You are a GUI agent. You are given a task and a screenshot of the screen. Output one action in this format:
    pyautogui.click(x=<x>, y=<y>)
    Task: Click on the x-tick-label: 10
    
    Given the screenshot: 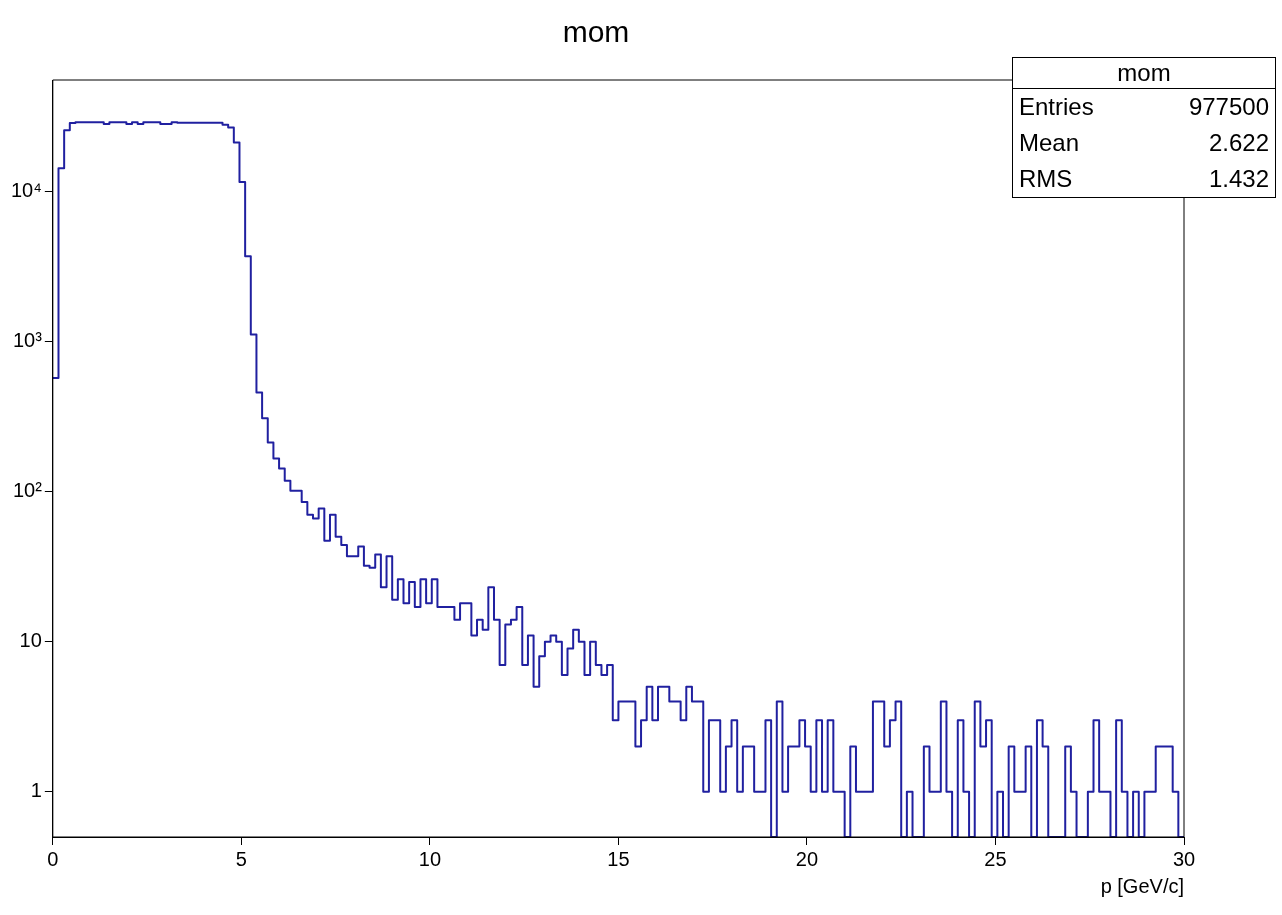 What is the action you would take?
    pyautogui.click(x=430, y=858)
    